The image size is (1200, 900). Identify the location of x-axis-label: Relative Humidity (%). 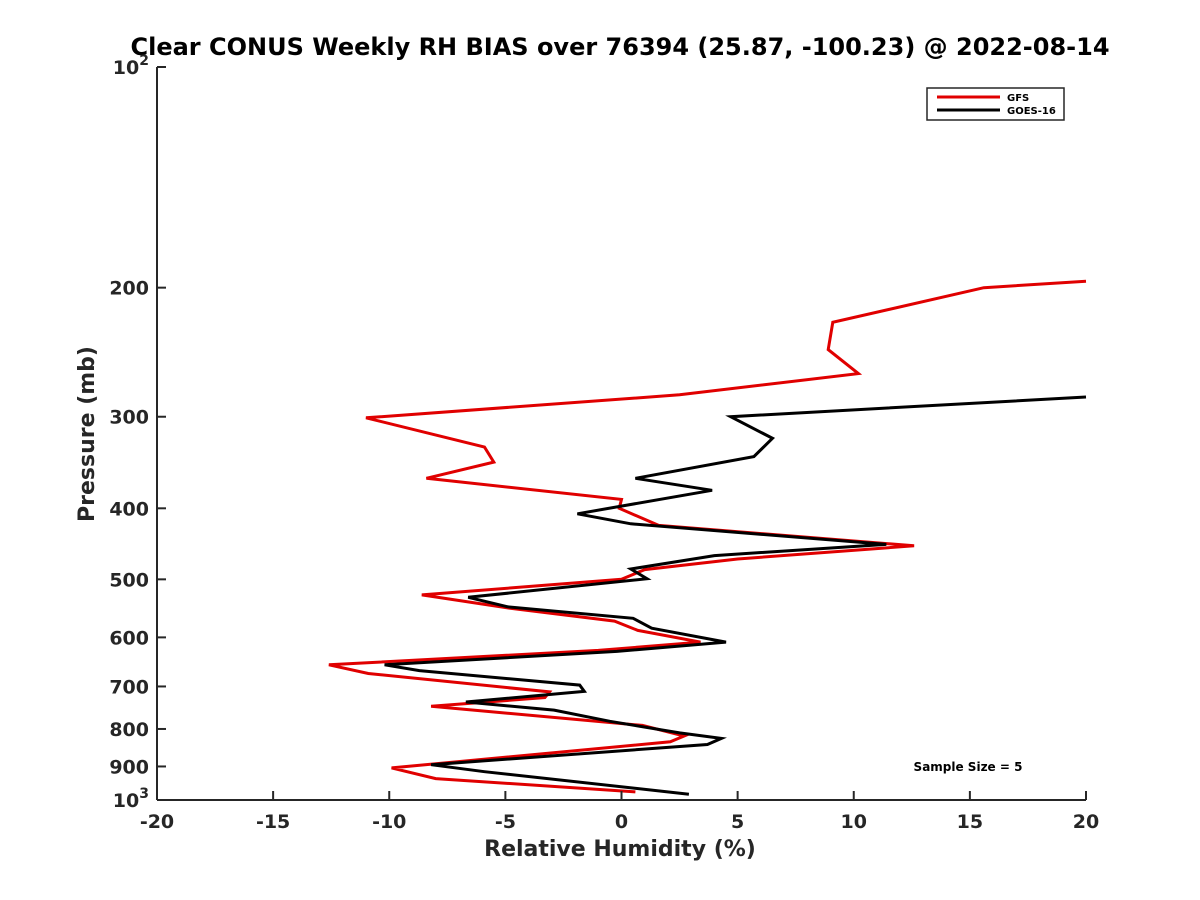
(620, 849).